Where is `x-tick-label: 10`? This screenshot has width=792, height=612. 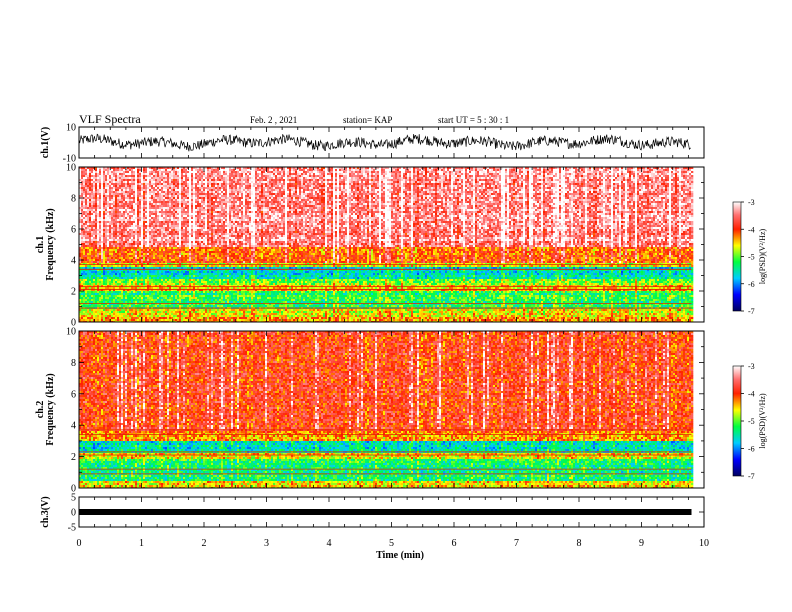 x-tick-label: 10 is located at coordinates (704, 543).